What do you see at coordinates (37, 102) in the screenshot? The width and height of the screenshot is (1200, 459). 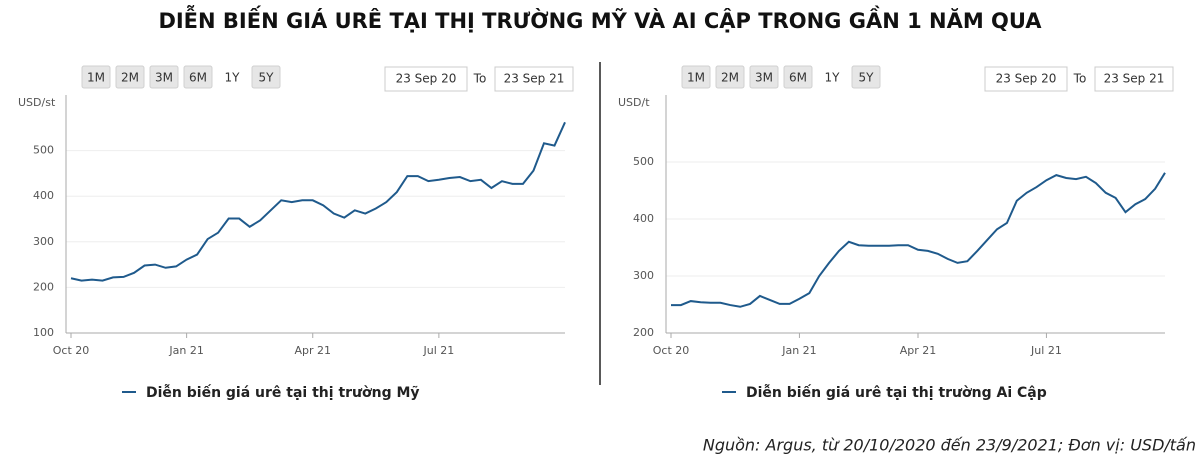 I see `y-axis-label: USD/st` at bounding box center [37, 102].